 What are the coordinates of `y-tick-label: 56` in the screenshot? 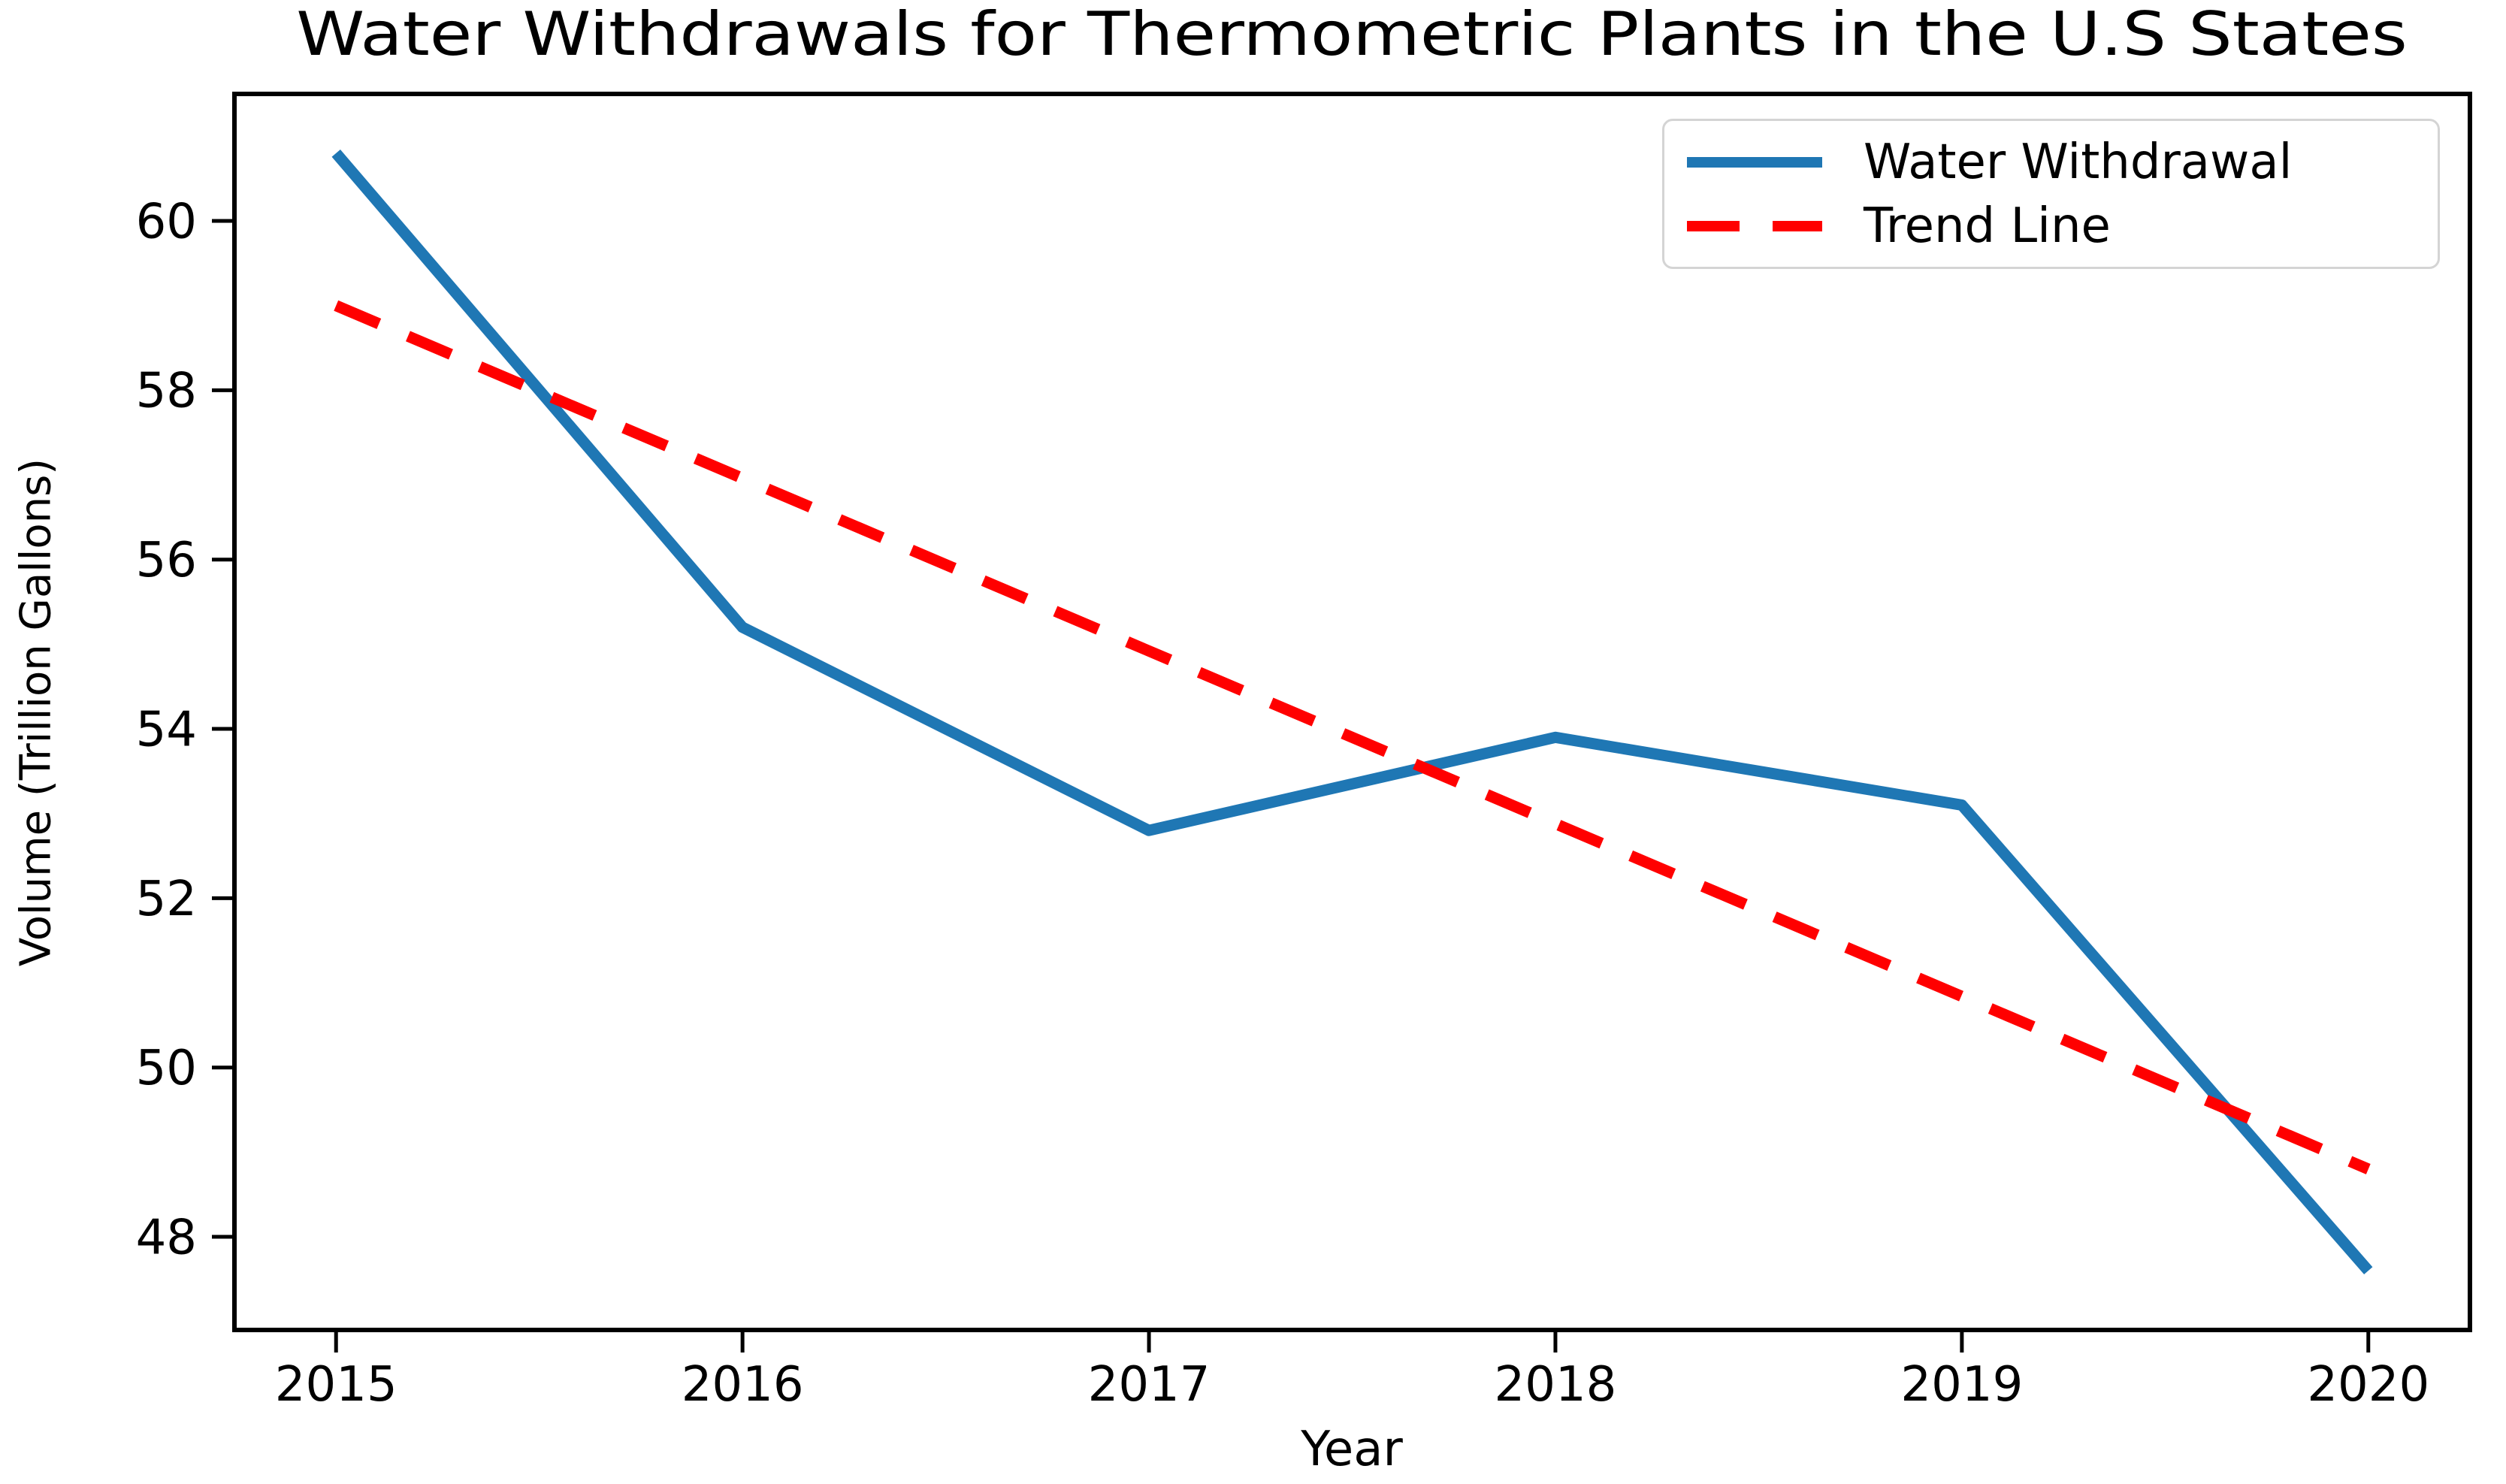 It's located at (166, 561).